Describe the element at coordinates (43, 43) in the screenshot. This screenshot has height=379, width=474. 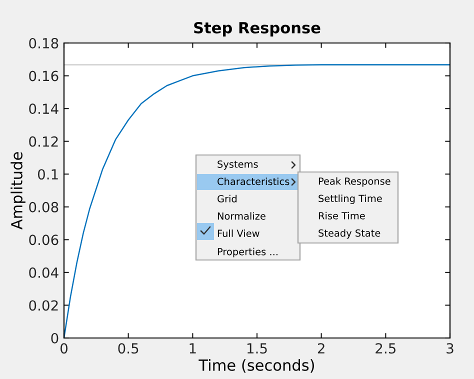
I see `y-tick-label: 0.18` at that location.